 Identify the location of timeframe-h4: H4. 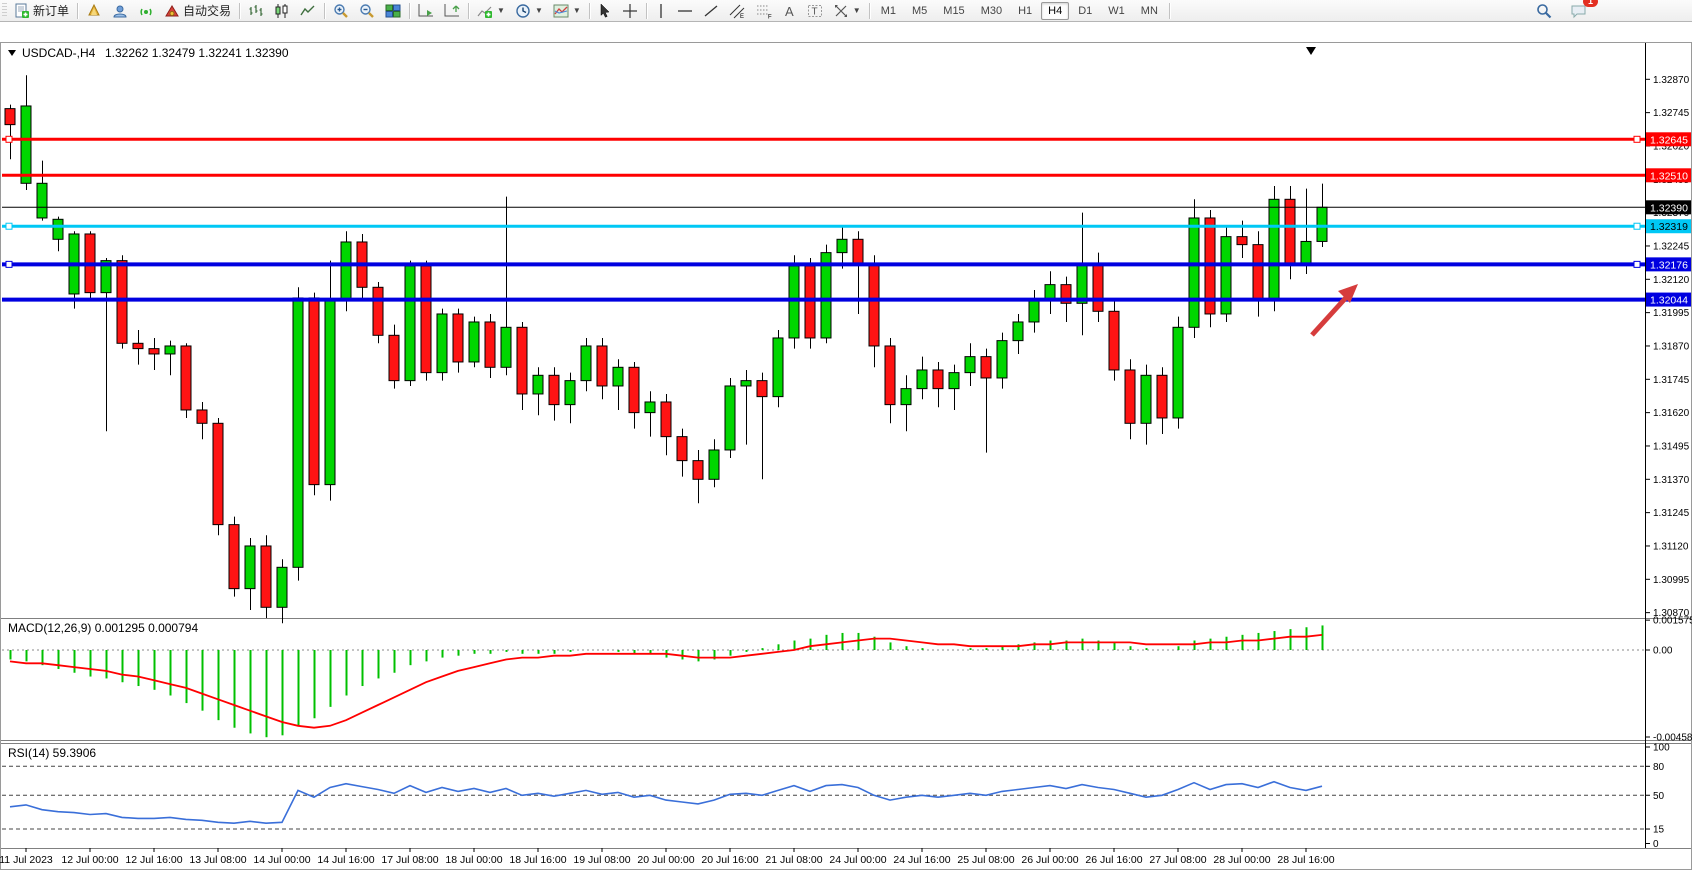
(1055, 10).